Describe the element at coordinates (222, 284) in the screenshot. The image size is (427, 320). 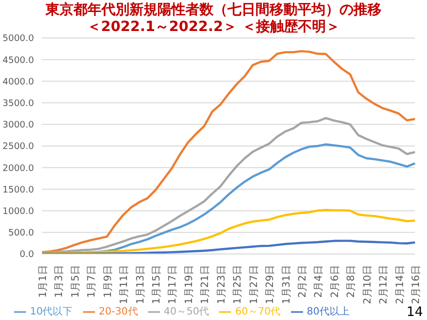
I see `x-tick-label: 1月23日` at that location.